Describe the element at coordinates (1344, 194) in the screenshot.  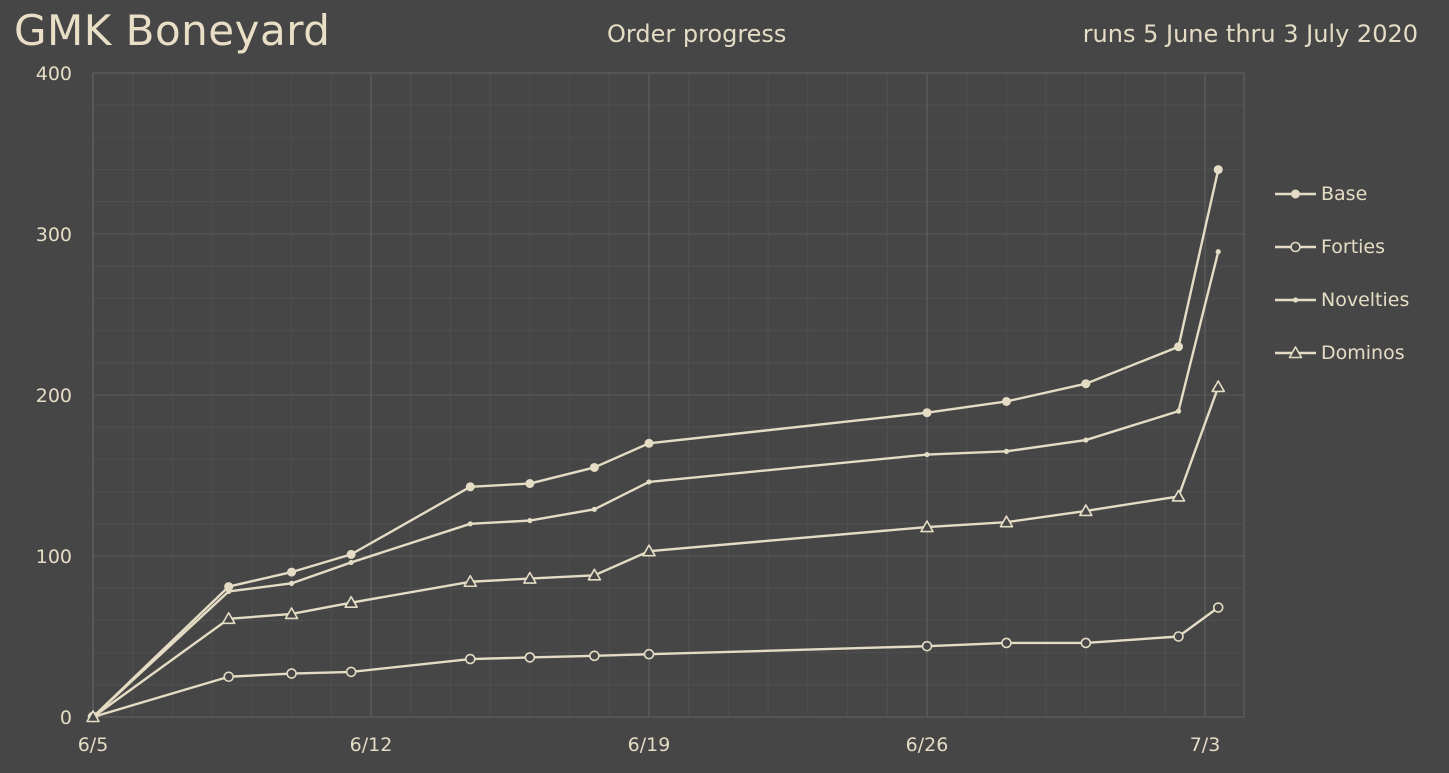
I see `legend-label: Base` at that location.